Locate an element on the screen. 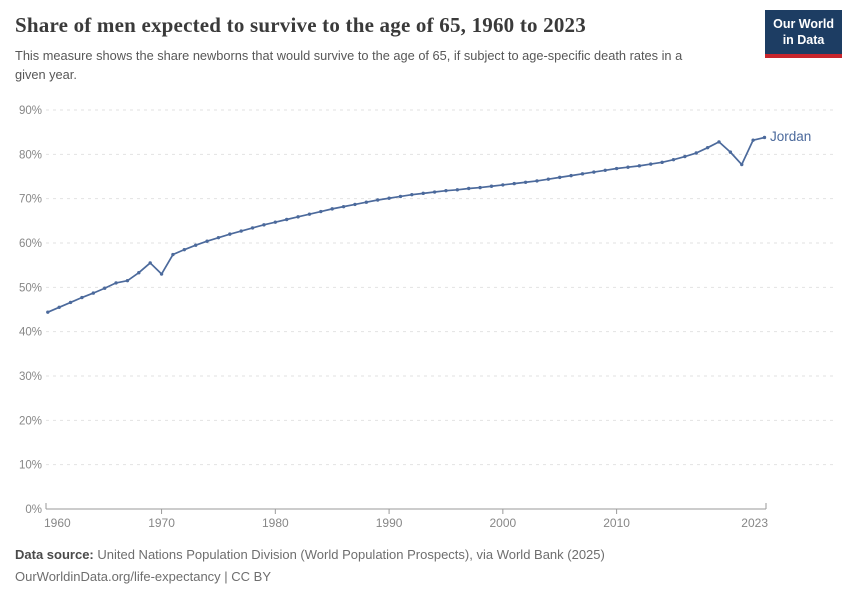 The width and height of the screenshot is (850, 600). x-axis-tick-label: 2010 is located at coordinates (616, 523).